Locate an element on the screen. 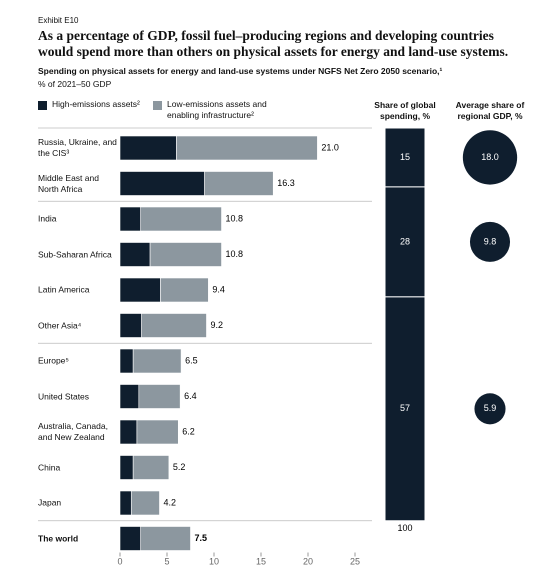 The image size is (558, 571). total-label: 21.0 is located at coordinates (330, 147).